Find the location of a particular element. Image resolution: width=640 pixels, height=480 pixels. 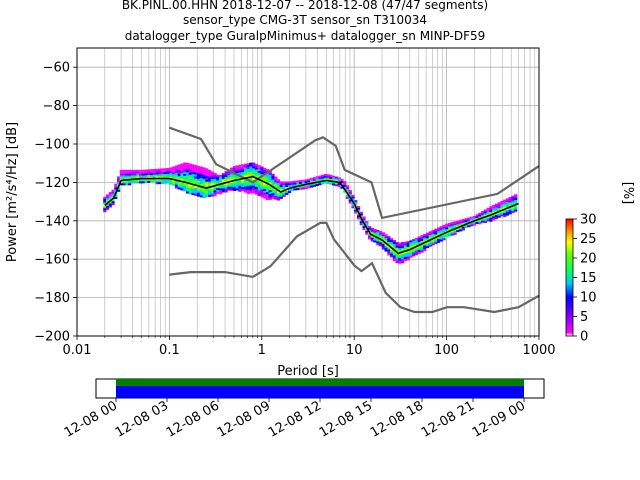

y-tick-label: −140 is located at coordinates (52, 221).